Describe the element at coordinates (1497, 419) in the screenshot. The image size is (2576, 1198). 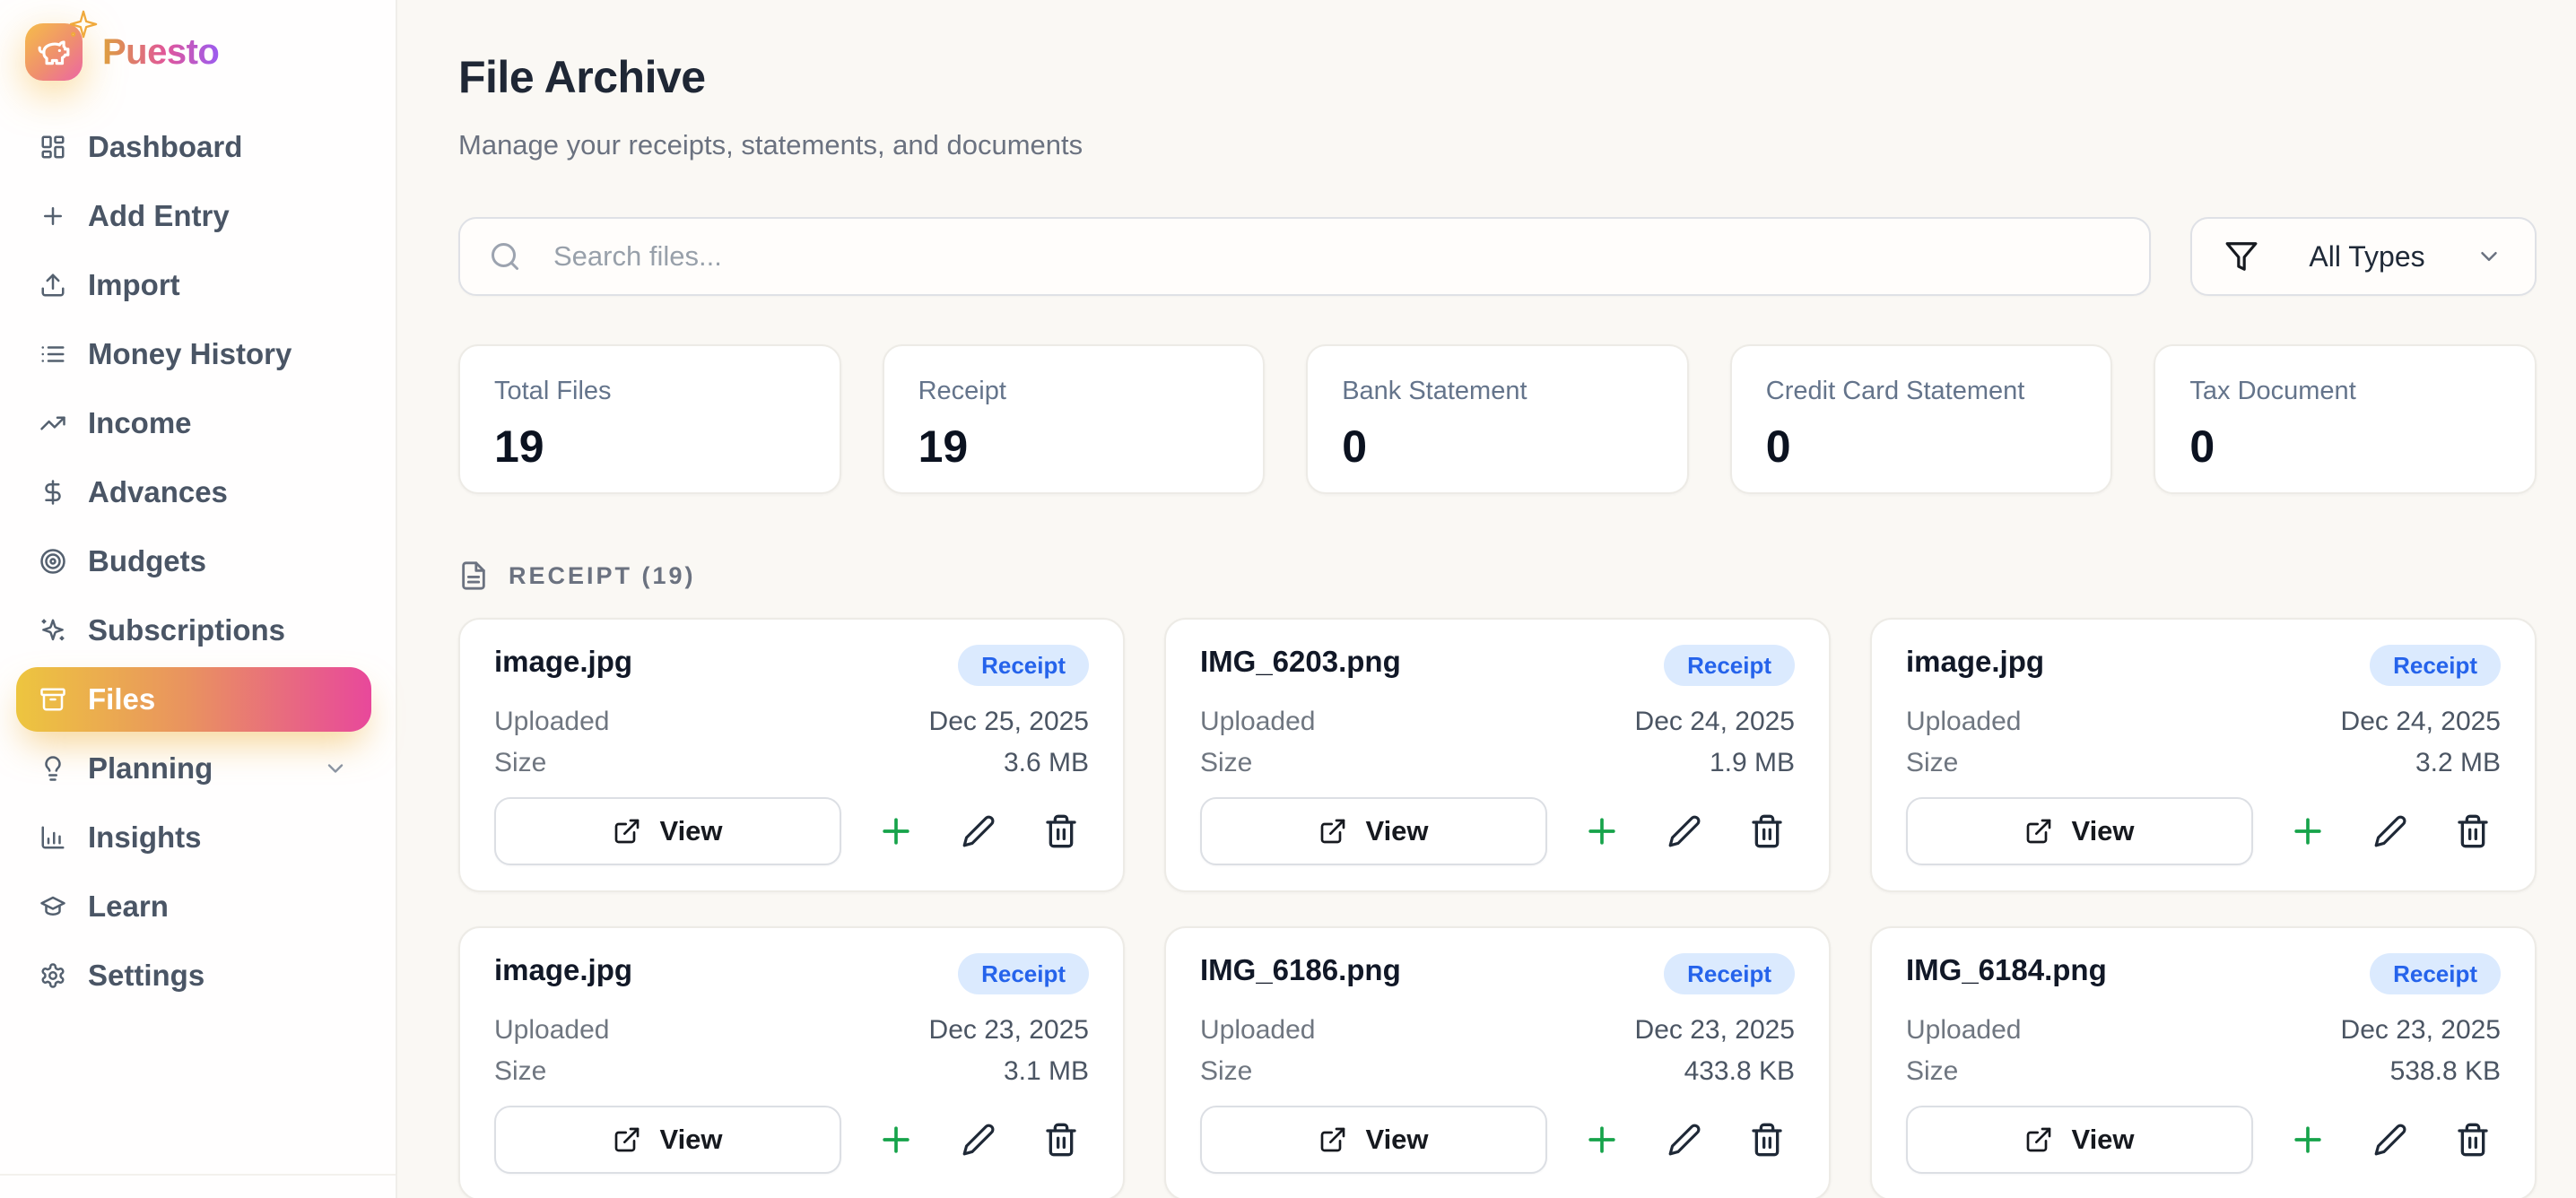
I see `stat-card: Bank Statement 0` at that location.